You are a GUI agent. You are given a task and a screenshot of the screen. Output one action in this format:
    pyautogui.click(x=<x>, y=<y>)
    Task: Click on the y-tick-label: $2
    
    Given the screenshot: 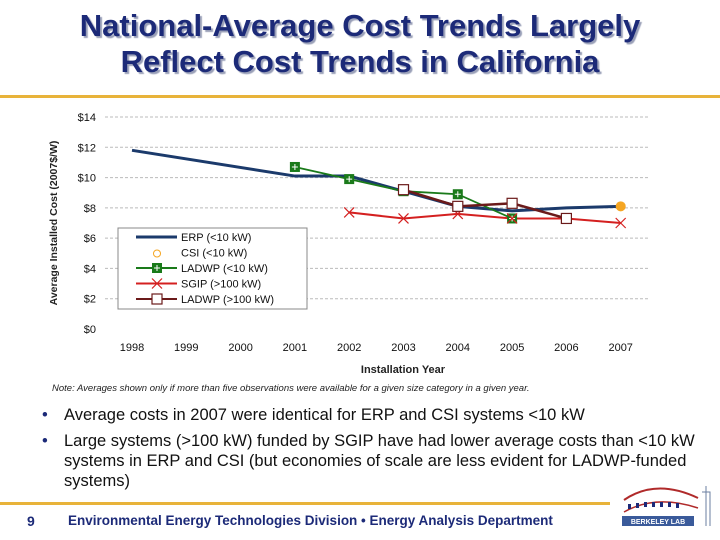 What is the action you would take?
    pyautogui.click(x=90, y=300)
    